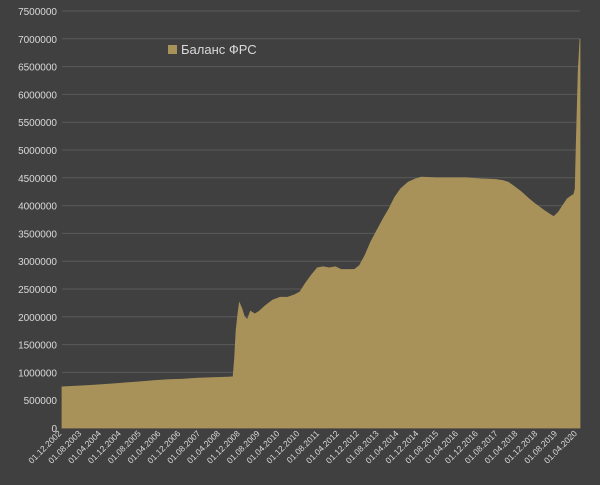 Image resolution: width=600 pixels, height=485 pixels. What do you see at coordinates (37, 95) in the screenshot?
I see `y-tick-label: 6000000` at bounding box center [37, 95].